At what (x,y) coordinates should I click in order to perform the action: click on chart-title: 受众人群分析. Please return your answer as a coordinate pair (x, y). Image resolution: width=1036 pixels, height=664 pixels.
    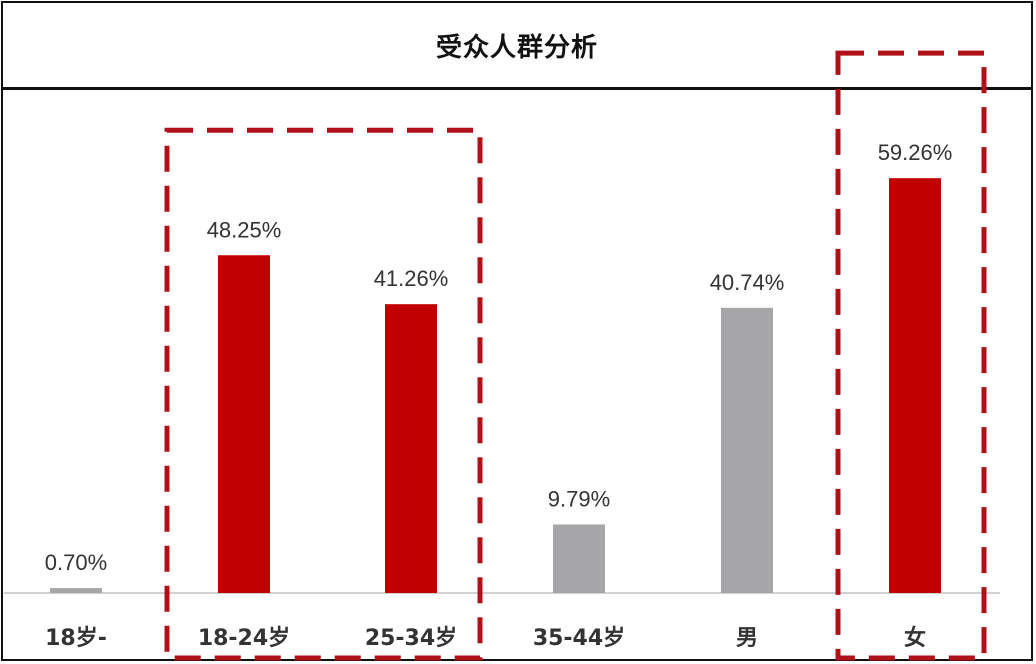
    Looking at the image, I should click on (516, 47).